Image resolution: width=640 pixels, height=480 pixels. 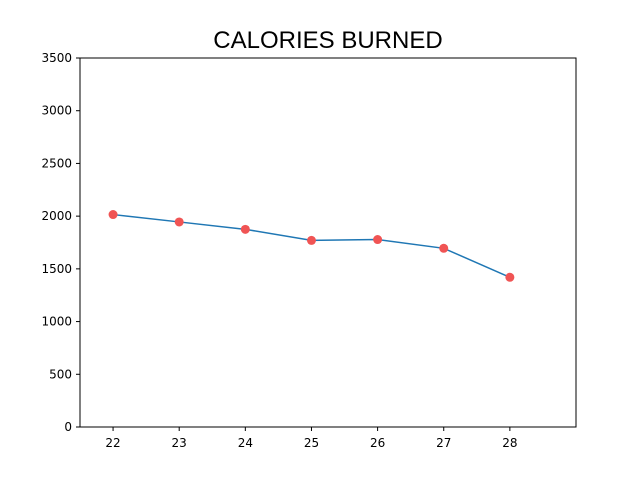 What do you see at coordinates (179, 443) in the screenshot?
I see `x-tick-label: 23` at bounding box center [179, 443].